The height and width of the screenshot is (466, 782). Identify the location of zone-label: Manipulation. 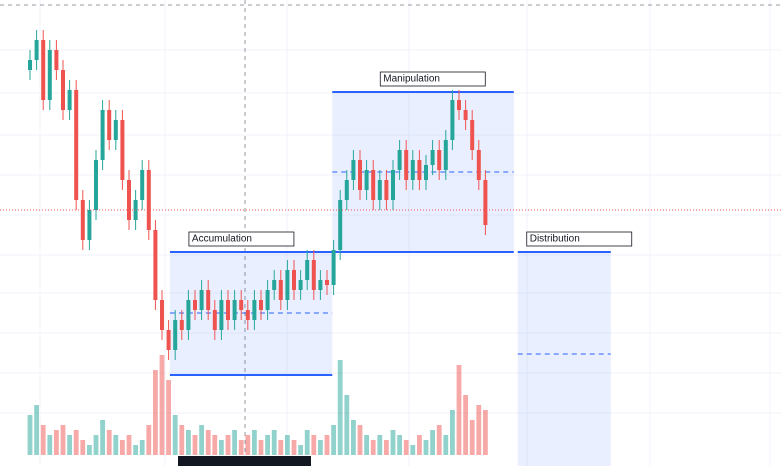
(411, 79).